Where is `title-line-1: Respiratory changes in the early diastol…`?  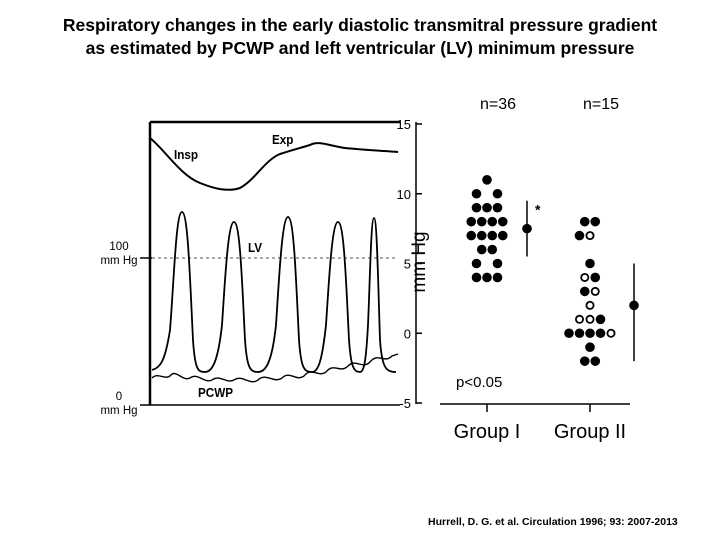 title-line-1: Respiratory changes in the early diastol… is located at coordinates (360, 25).